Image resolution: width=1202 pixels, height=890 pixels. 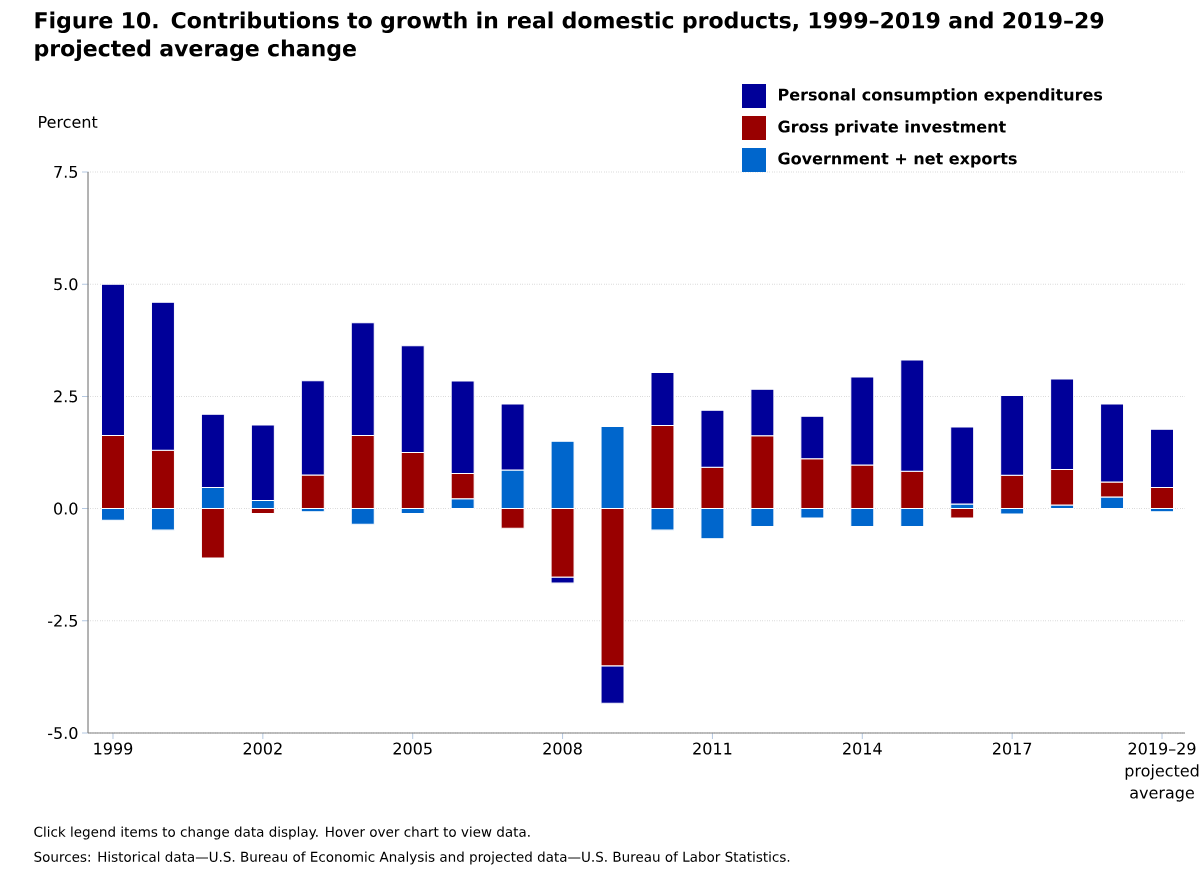 I want to click on legend-label: Personal consumption expenditures, so click(x=941, y=96).